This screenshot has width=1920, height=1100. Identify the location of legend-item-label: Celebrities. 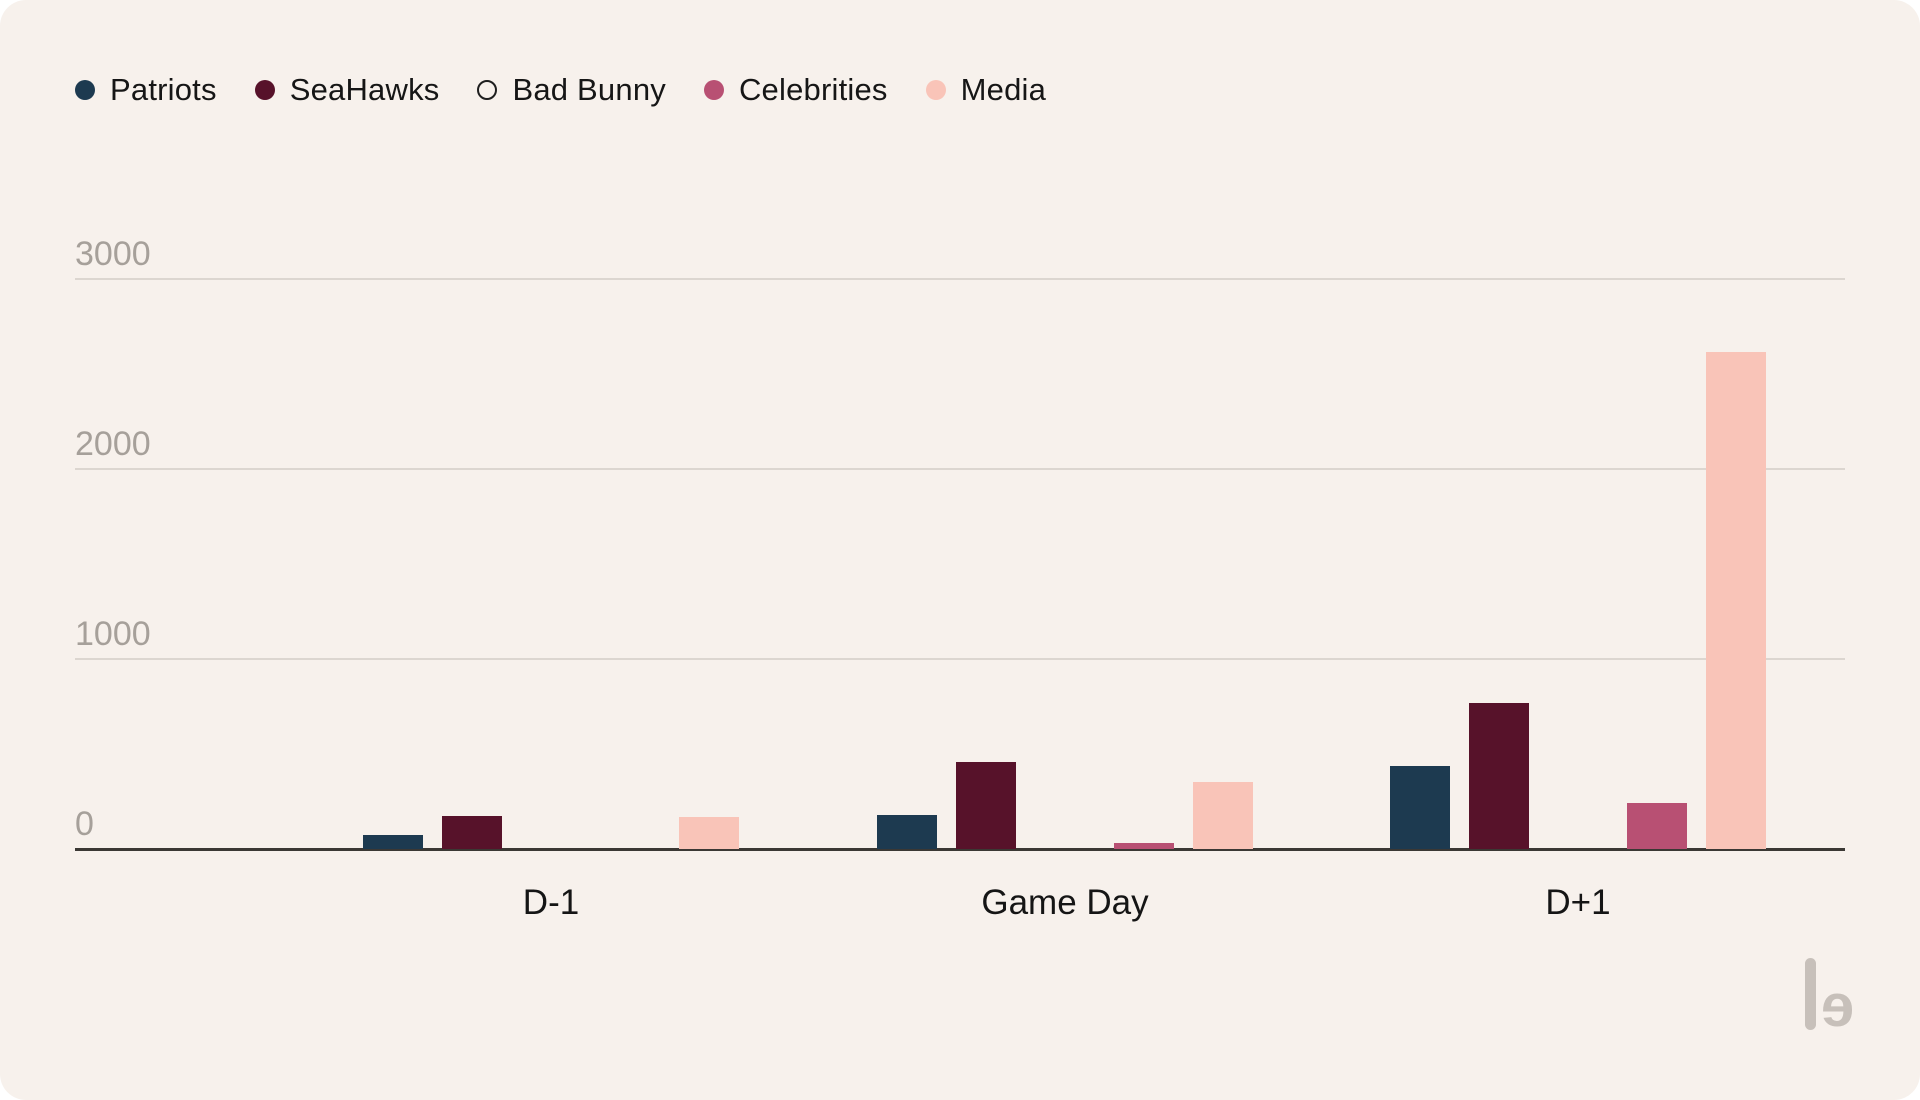
(813, 89).